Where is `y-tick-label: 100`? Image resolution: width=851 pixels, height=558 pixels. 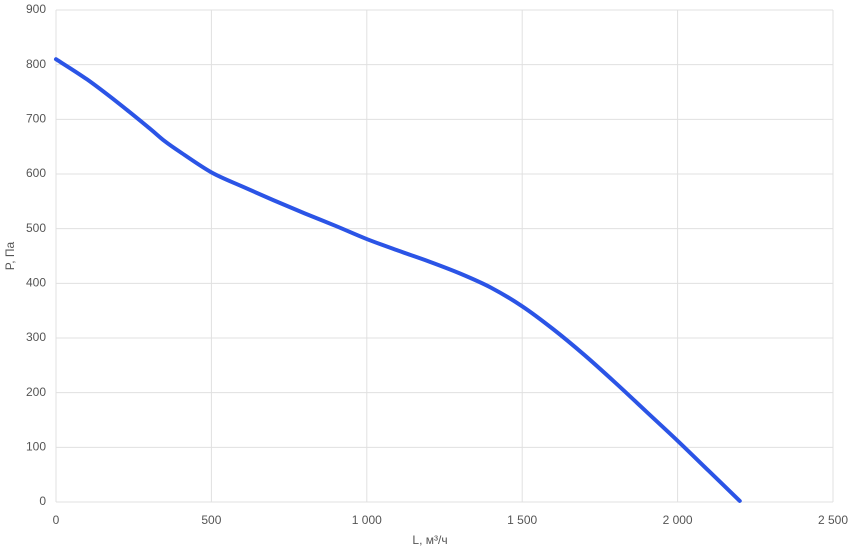 y-tick-label: 100 is located at coordinates (36, 447).